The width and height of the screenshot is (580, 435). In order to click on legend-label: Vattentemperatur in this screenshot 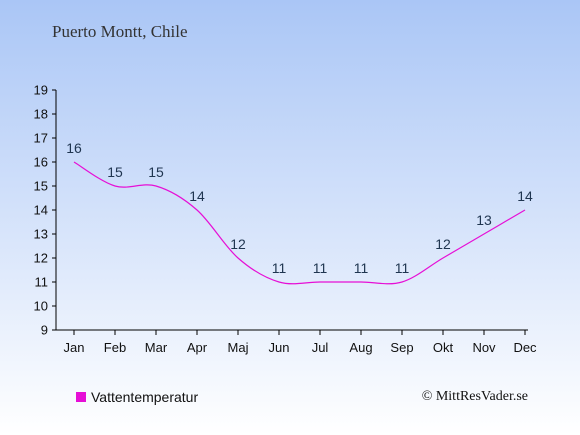, I will do `click(145, 397)`.